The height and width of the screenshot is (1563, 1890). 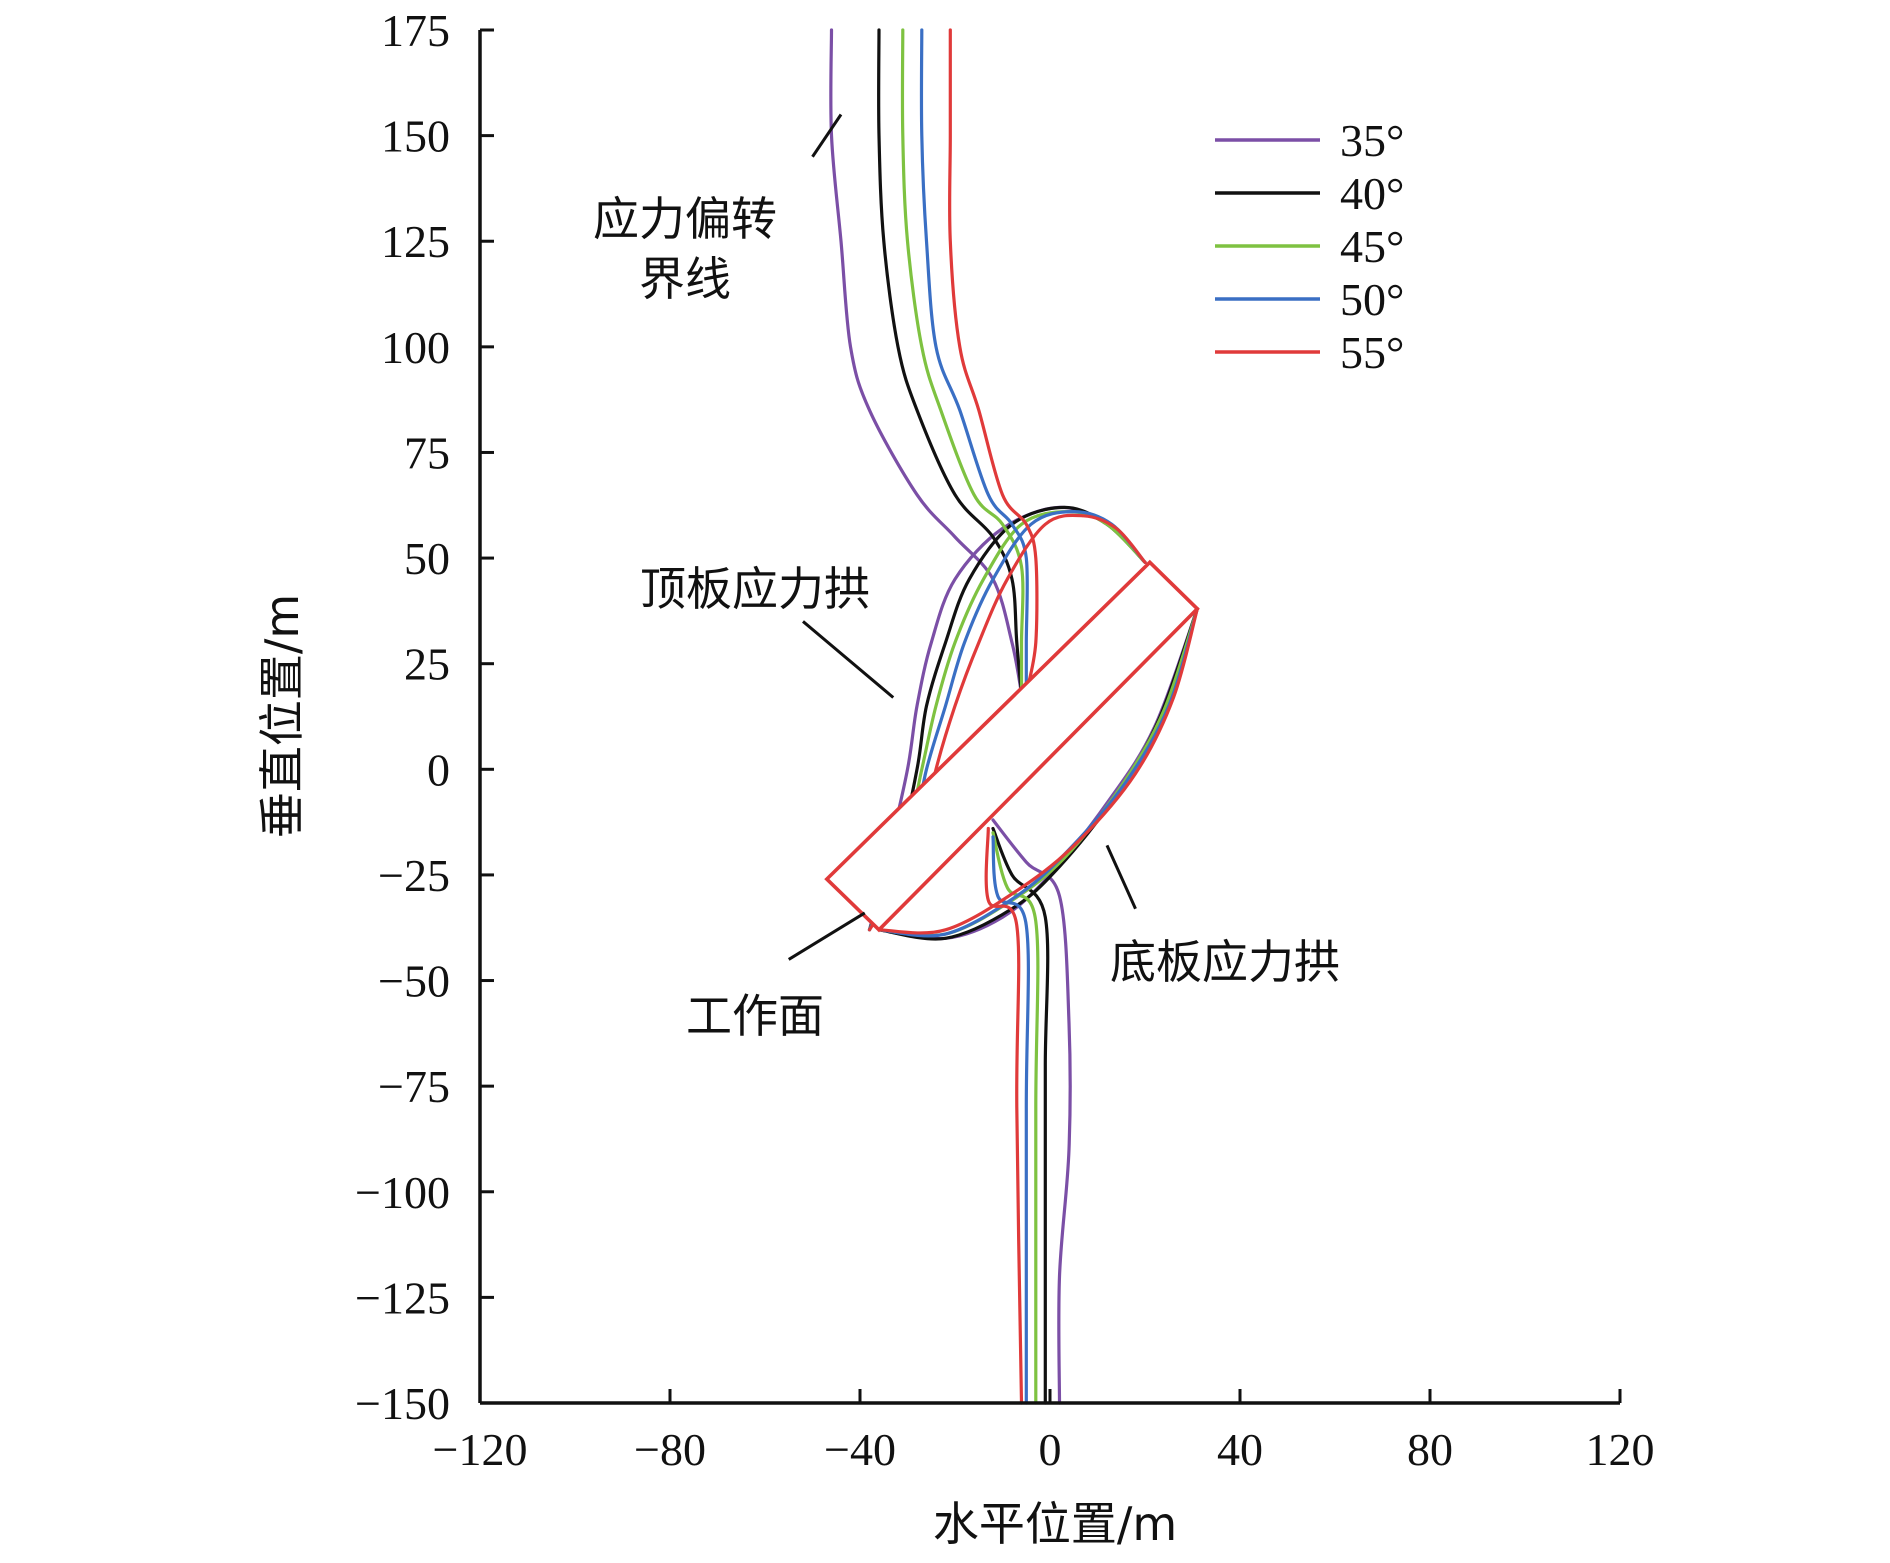 What do you see at coordinates (1038, 771) in the screenshot?
I see `series-4-floor-arch` at bounding box center [1038, 771].